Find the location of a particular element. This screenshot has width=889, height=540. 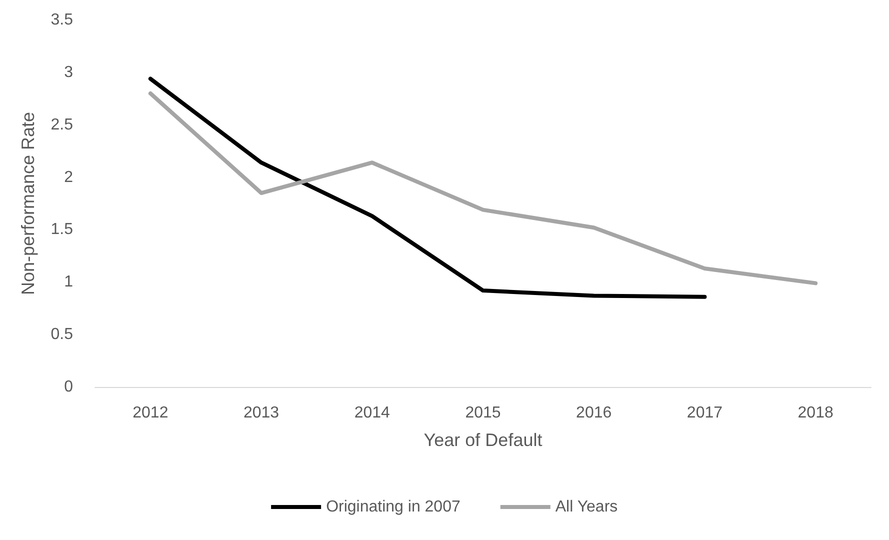

legend-label: All Years is located at coordinates (586, 507).